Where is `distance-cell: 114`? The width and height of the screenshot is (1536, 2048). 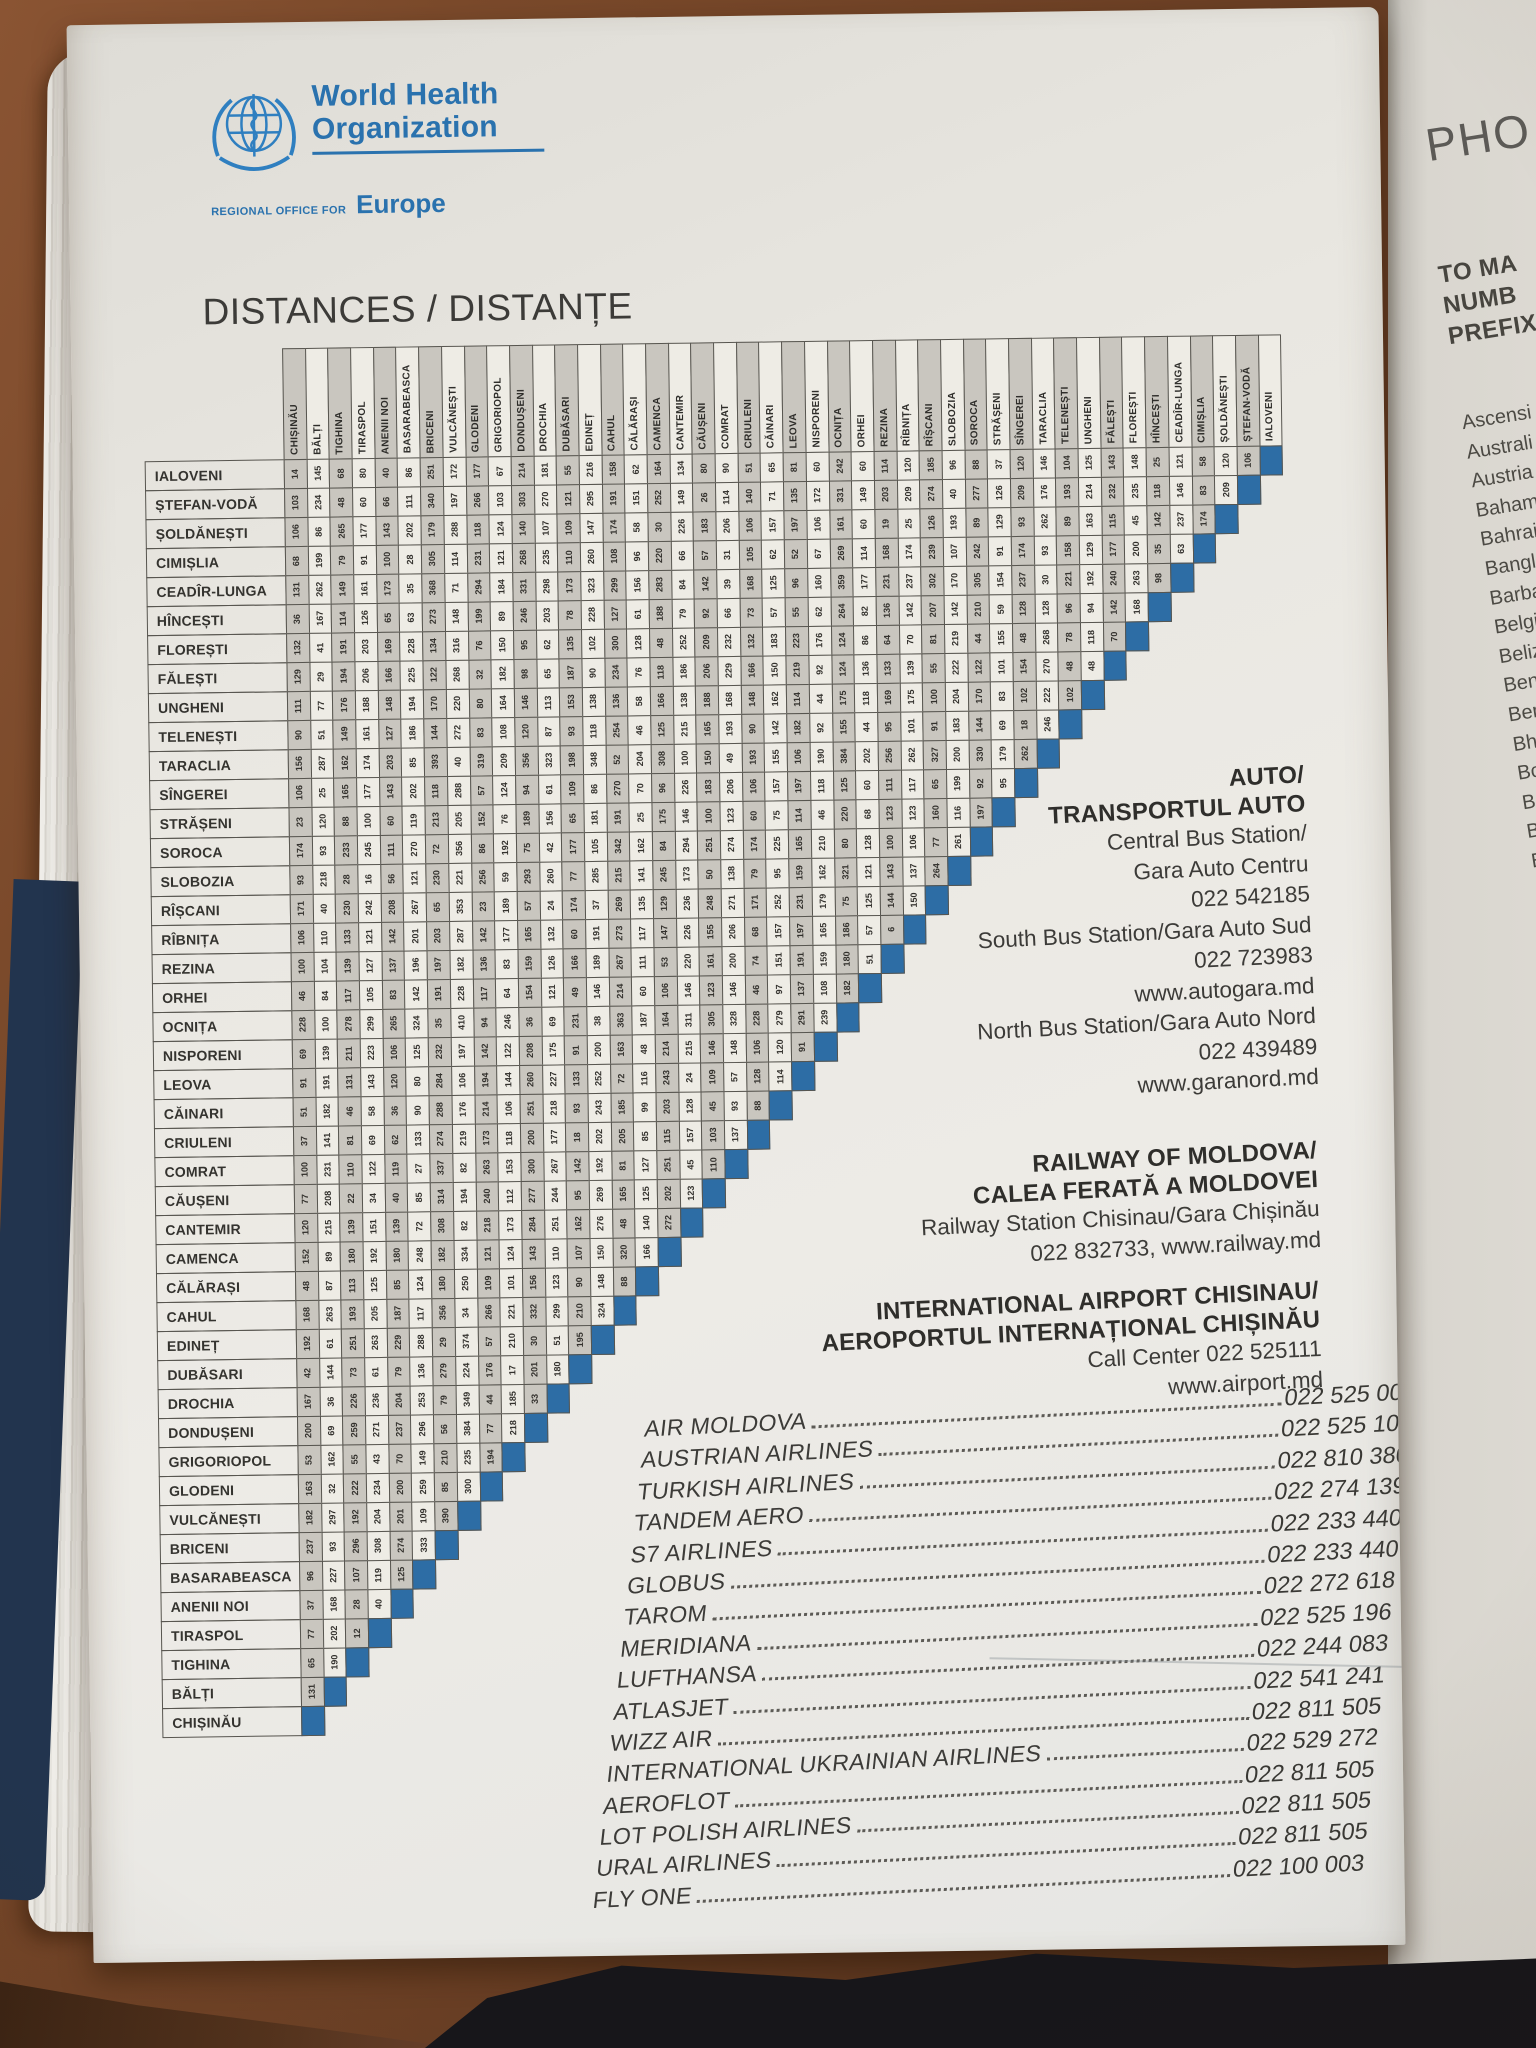
distance-cell: 114 is located at coordinates (727, 497).